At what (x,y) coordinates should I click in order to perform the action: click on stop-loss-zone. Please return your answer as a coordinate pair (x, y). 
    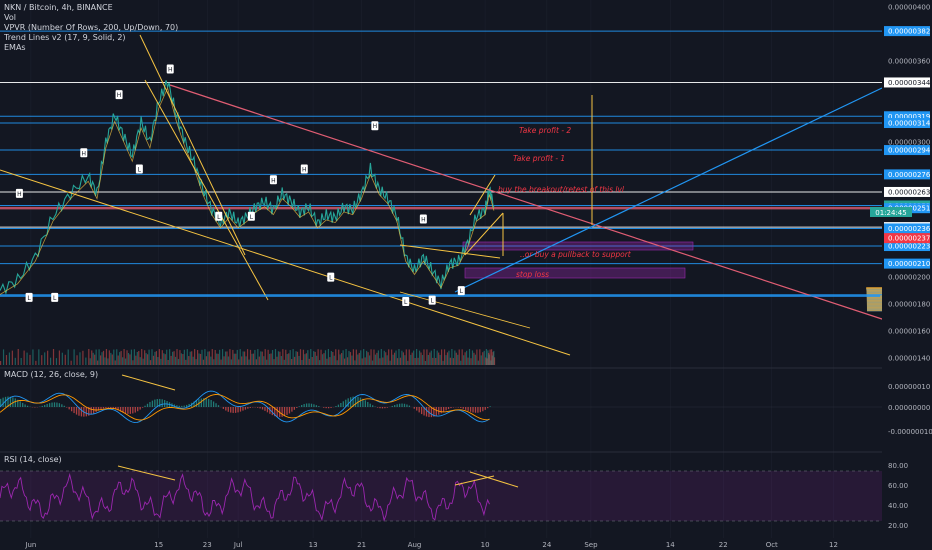
    Looking at the image, I should click on (575, 273).